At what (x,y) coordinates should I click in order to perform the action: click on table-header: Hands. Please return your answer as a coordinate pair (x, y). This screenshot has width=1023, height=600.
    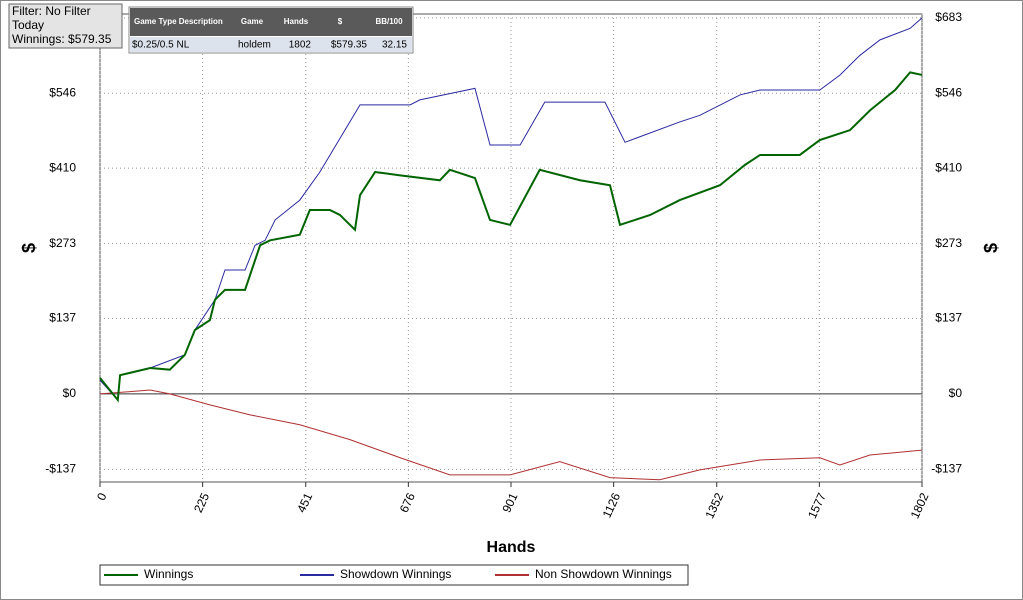
    Looking at the image, I should click on (296, 21).